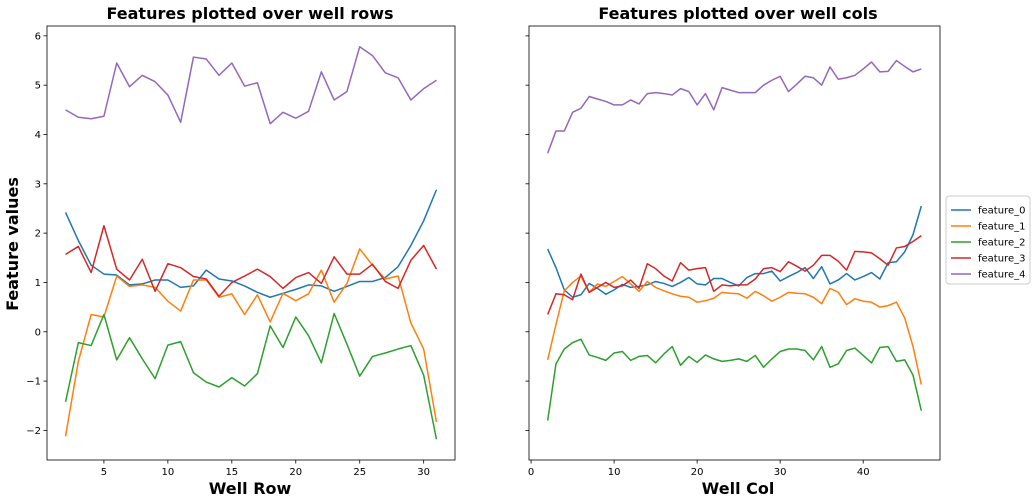 Image resolution: width=1036 pixels, height=503 pixels. Describe the element at coordinates (359, 472) in the screenshot. I see `rows-x-tick-label: 25` at that location.